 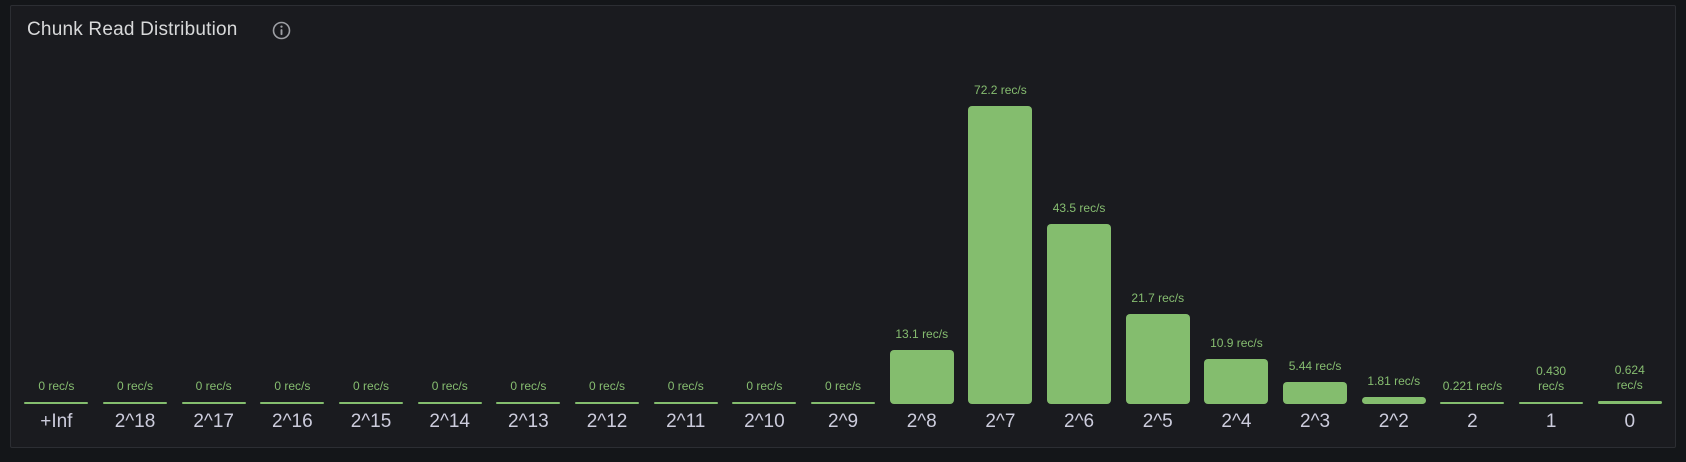 I want to click on bar-category-label: 2^14, so click(x=449, y=421).